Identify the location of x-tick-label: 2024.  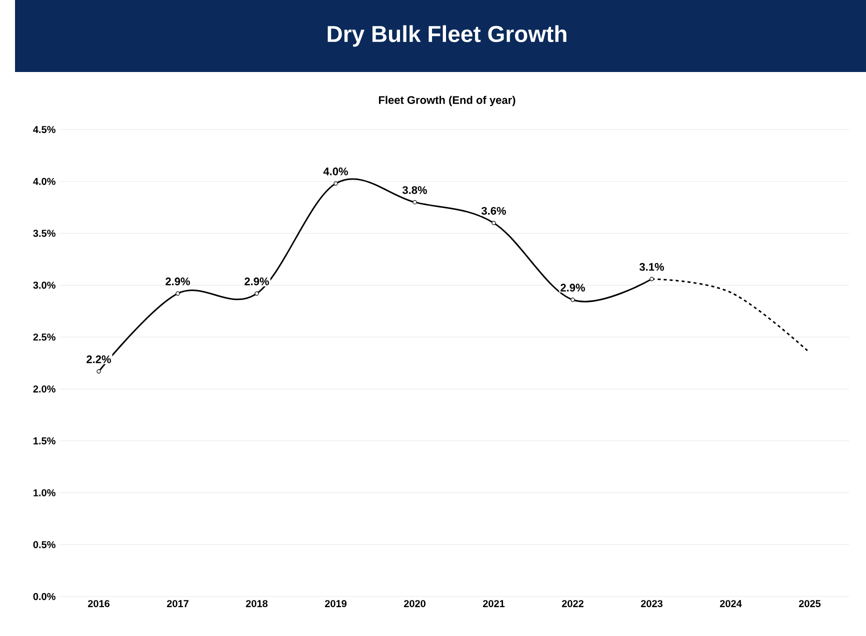
(731, 604).